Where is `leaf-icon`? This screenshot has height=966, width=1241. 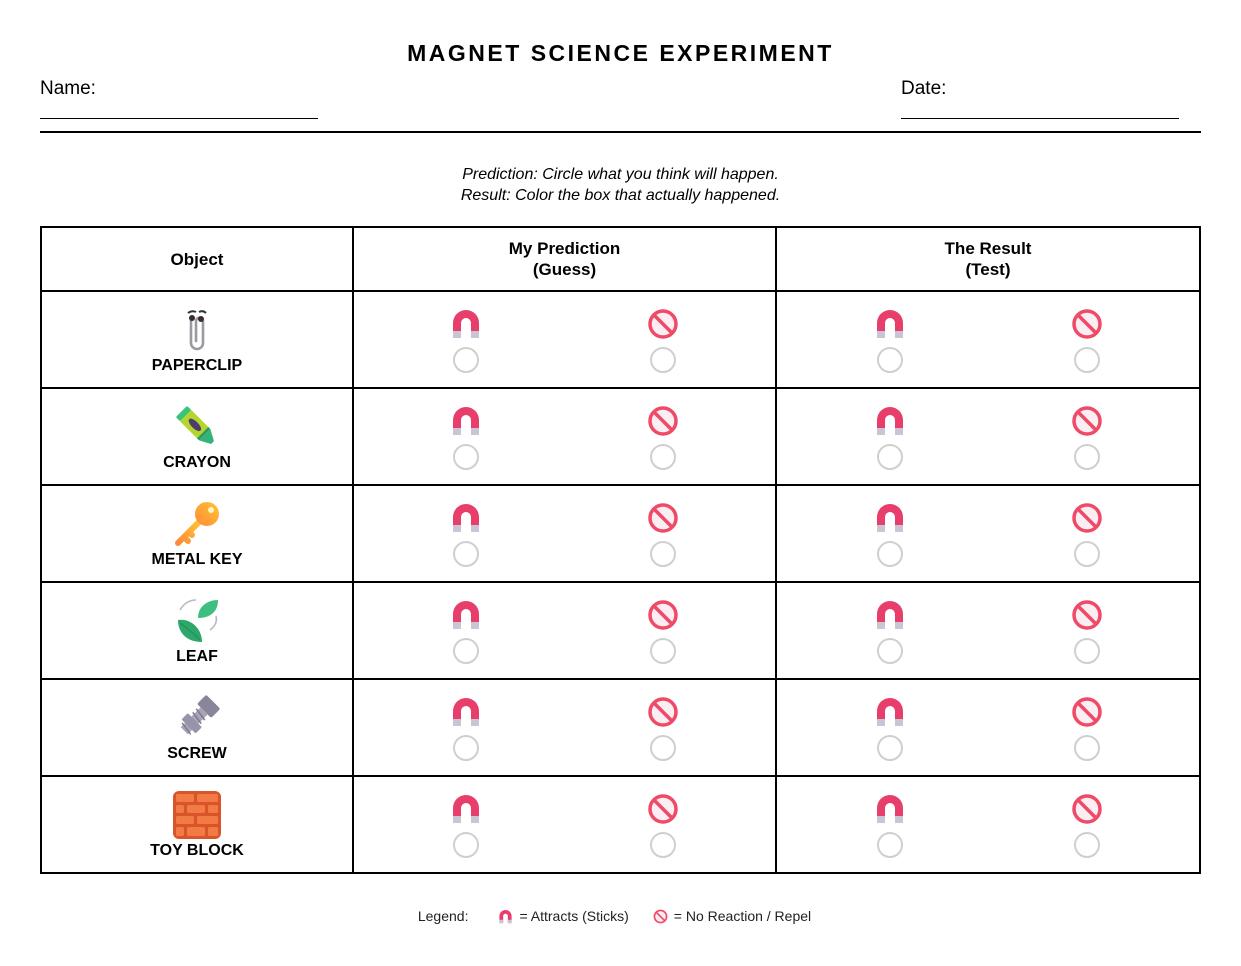
leaf-icon is located at coordinates (197, 621).